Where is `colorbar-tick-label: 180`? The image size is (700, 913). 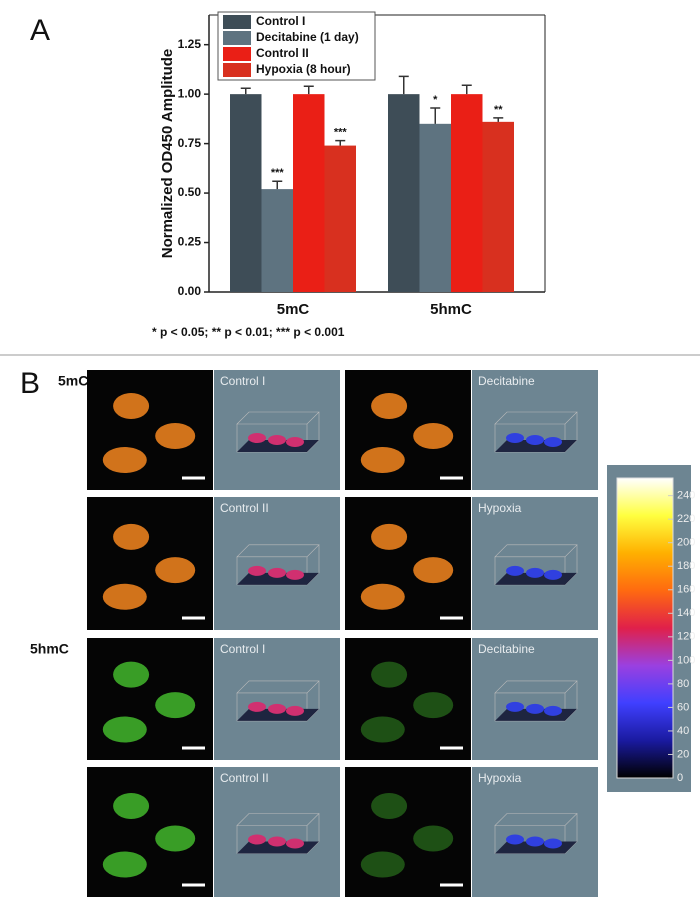 colorbar-tick-label: 180 is located at coordinates (686, 566).